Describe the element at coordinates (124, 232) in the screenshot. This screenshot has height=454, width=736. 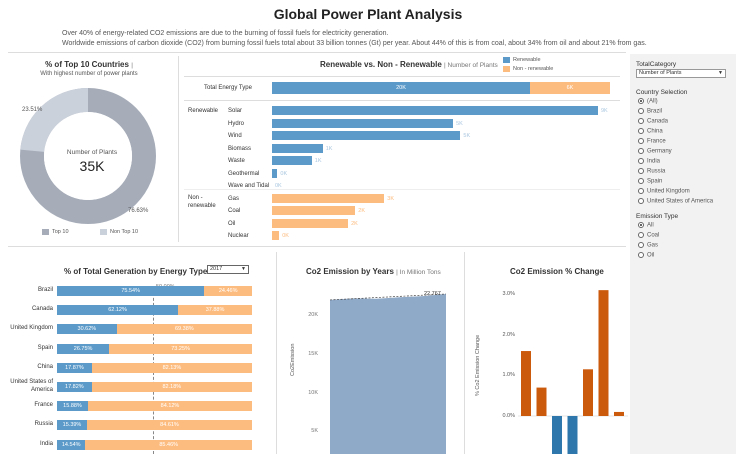
I see `legend-nontop10-label: Non Top 10` at that location.